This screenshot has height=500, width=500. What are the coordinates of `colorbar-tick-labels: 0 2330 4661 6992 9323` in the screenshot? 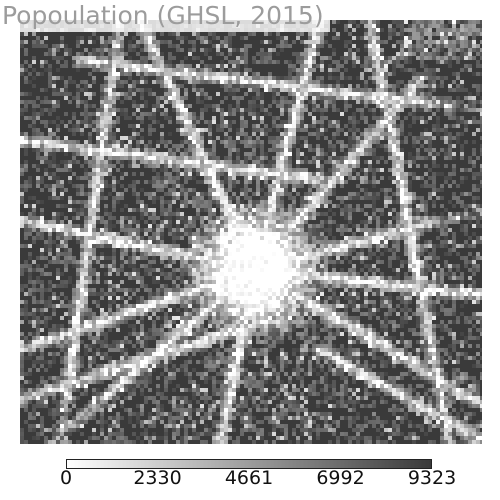 It's located at (250, 481).